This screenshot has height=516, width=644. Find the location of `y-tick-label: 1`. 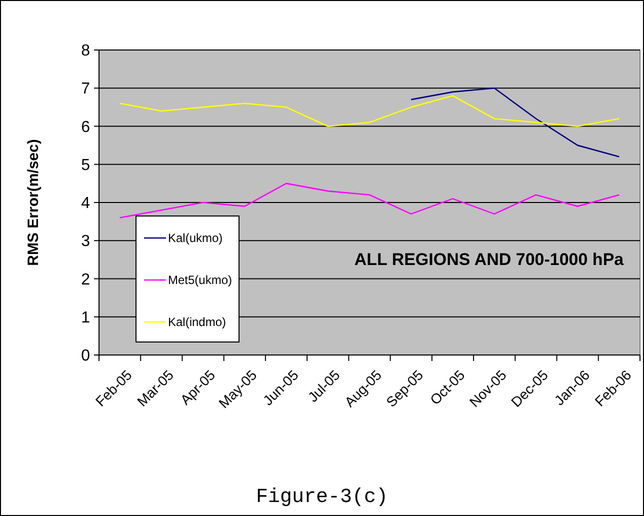

y-tick-label: 1 is located at coordinates (85, 317).